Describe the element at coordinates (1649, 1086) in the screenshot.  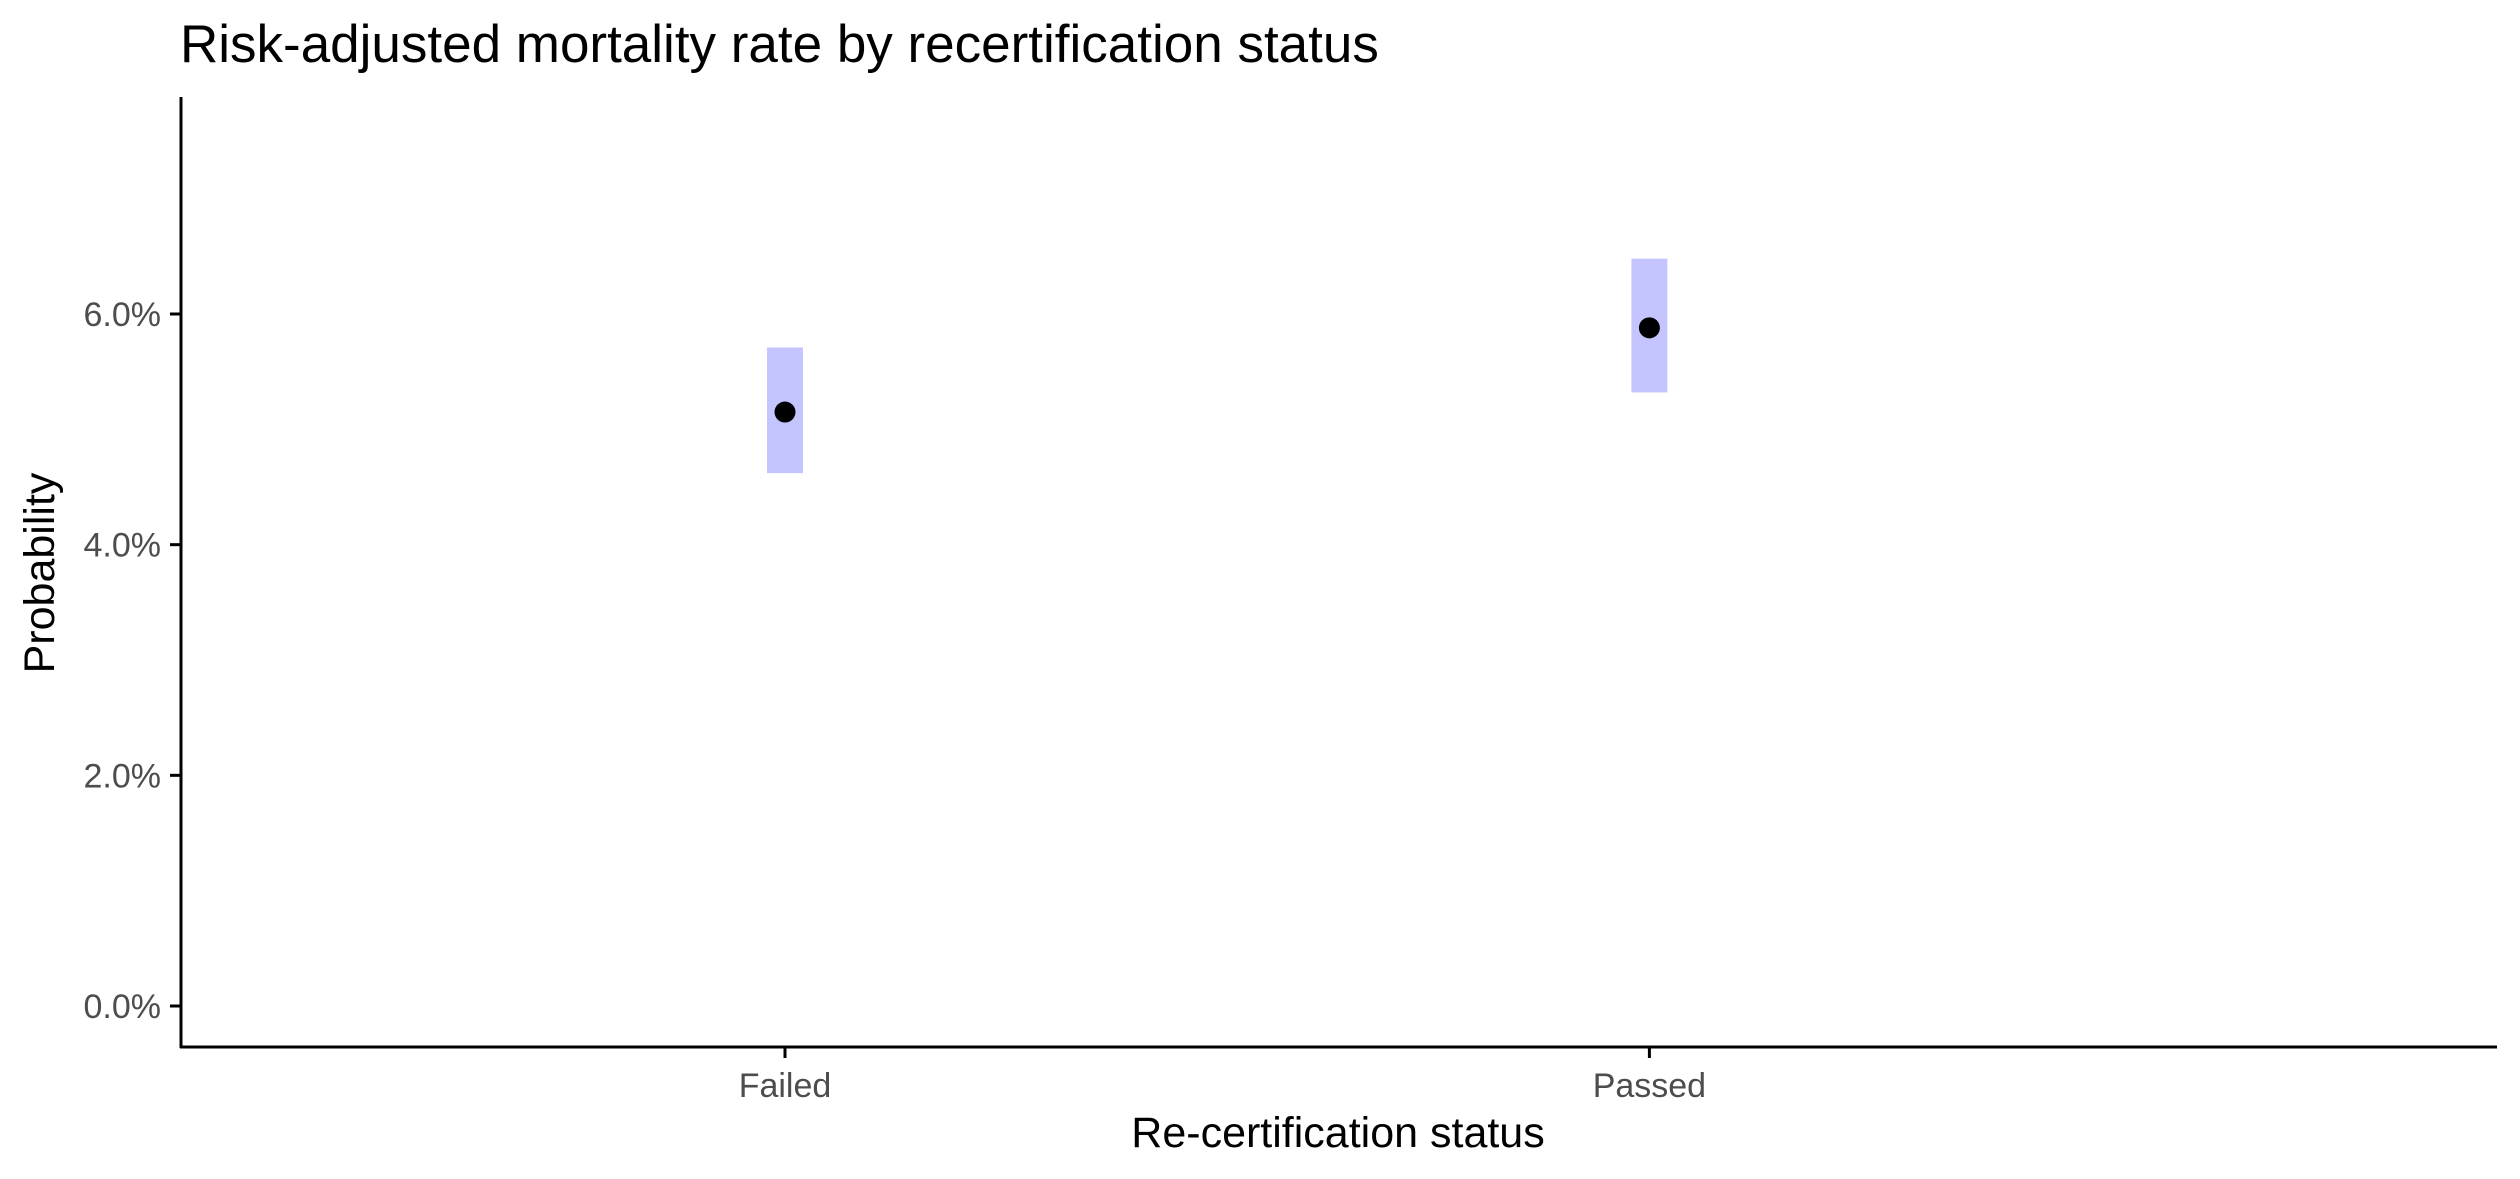
I see `x-tick-label: Passed` at that location.